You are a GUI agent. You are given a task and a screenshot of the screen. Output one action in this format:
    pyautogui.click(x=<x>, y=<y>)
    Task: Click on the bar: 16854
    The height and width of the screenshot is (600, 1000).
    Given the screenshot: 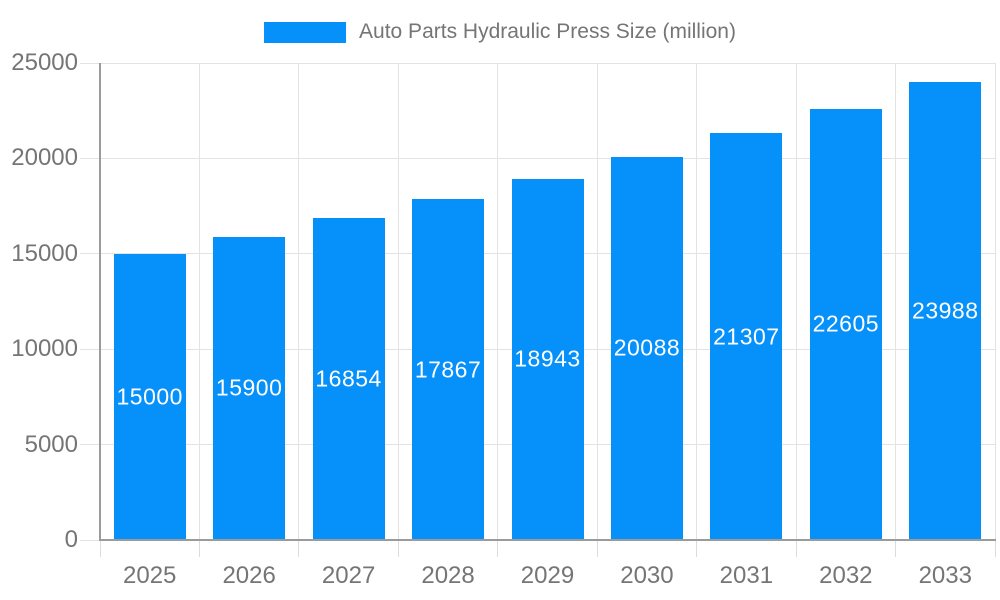 What is the action you would take?
    pyautogui.click(x=348, y=379)
    